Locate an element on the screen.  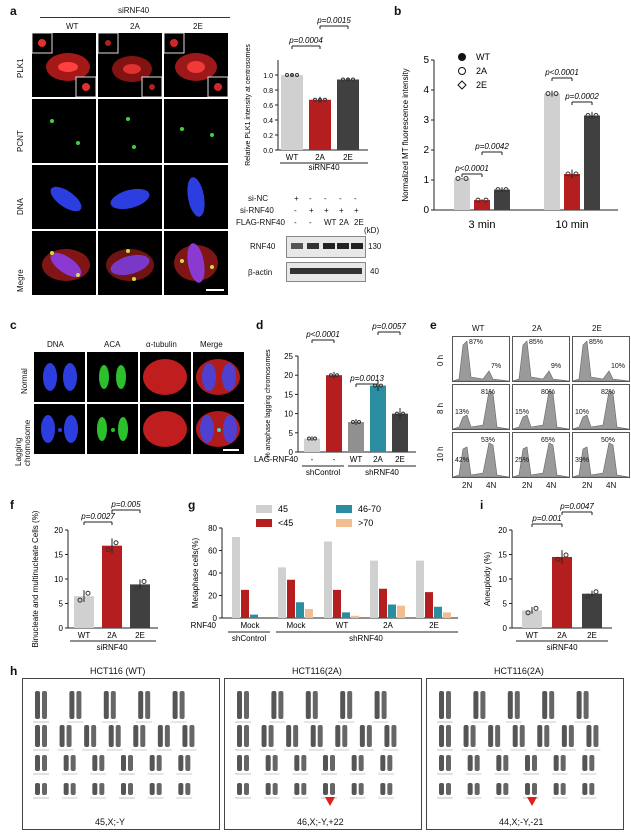
micrograph-c-normal-dna is located at coordinates (59, 377).